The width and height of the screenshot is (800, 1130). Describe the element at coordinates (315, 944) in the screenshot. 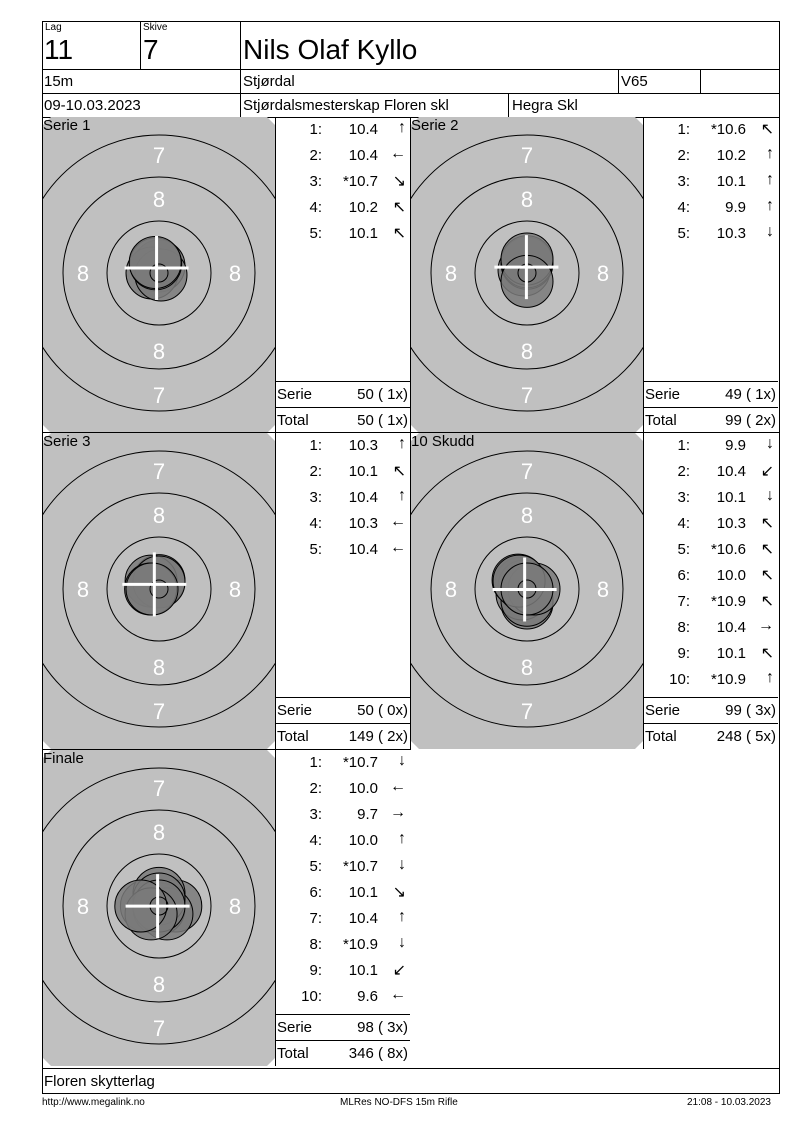

I see `shot-number: 8:` at that location.